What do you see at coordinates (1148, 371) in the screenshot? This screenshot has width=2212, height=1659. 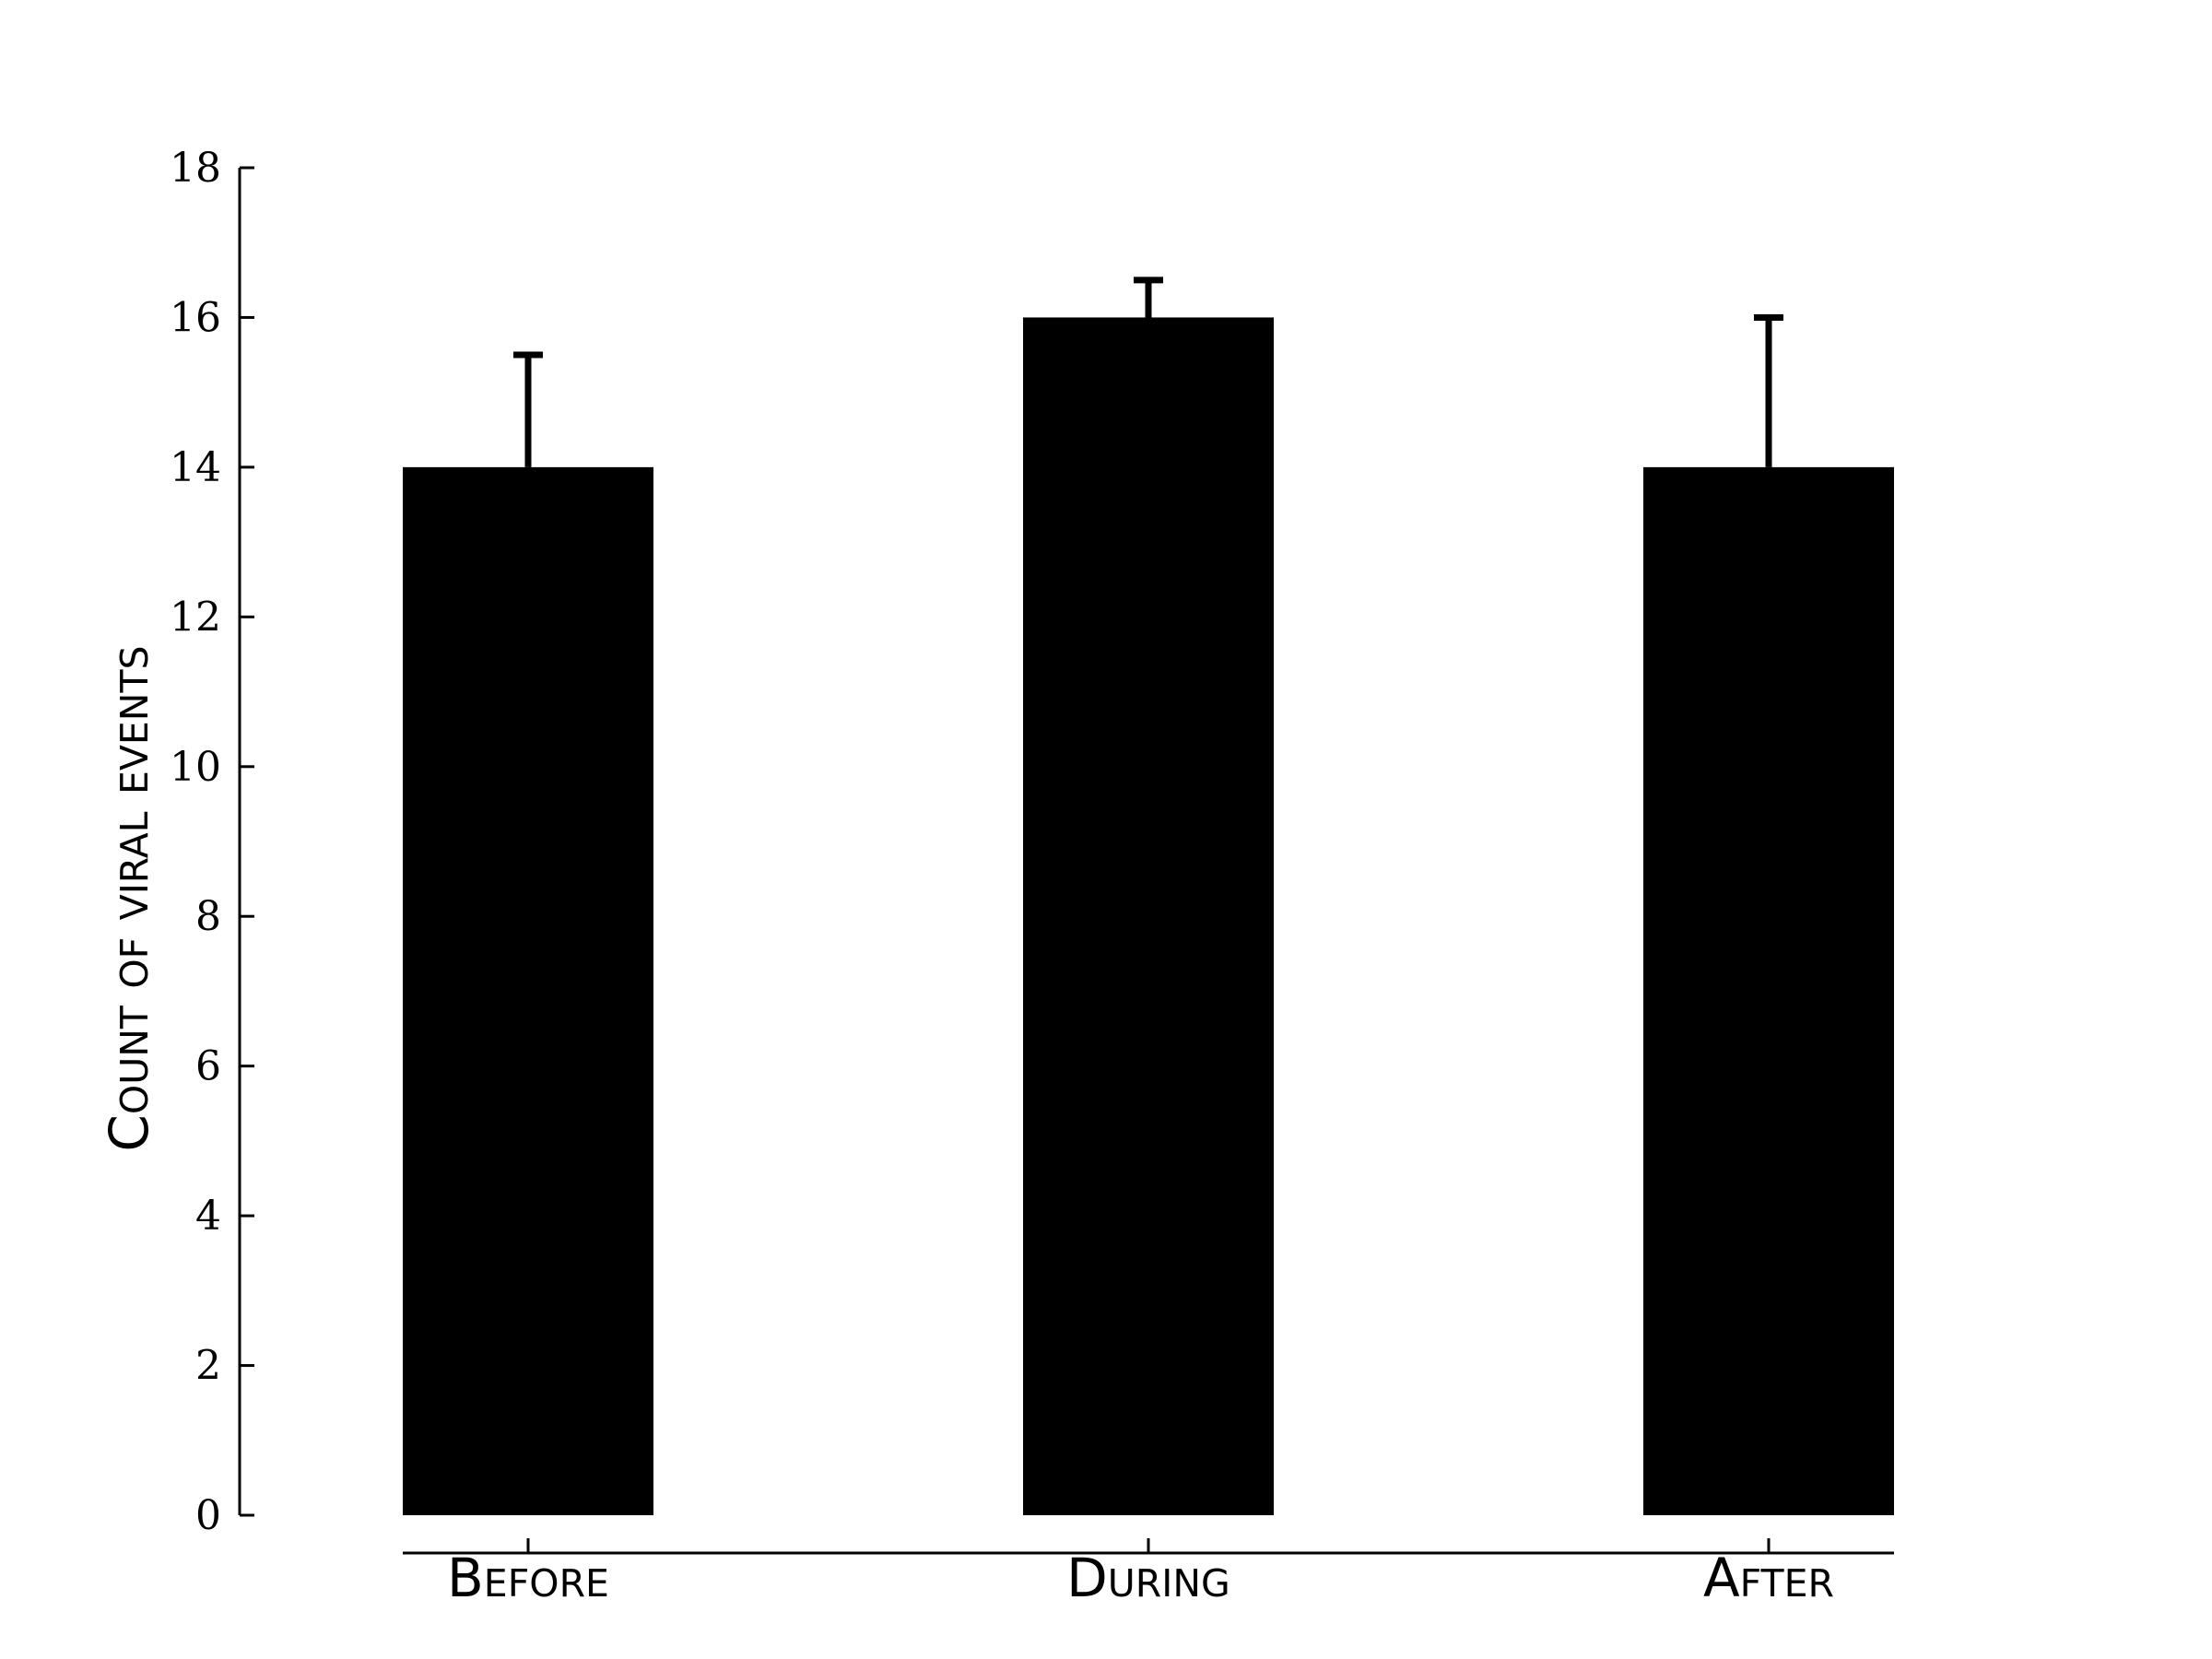 I see `error-bars-layer` at bounding box center [1148, 371].